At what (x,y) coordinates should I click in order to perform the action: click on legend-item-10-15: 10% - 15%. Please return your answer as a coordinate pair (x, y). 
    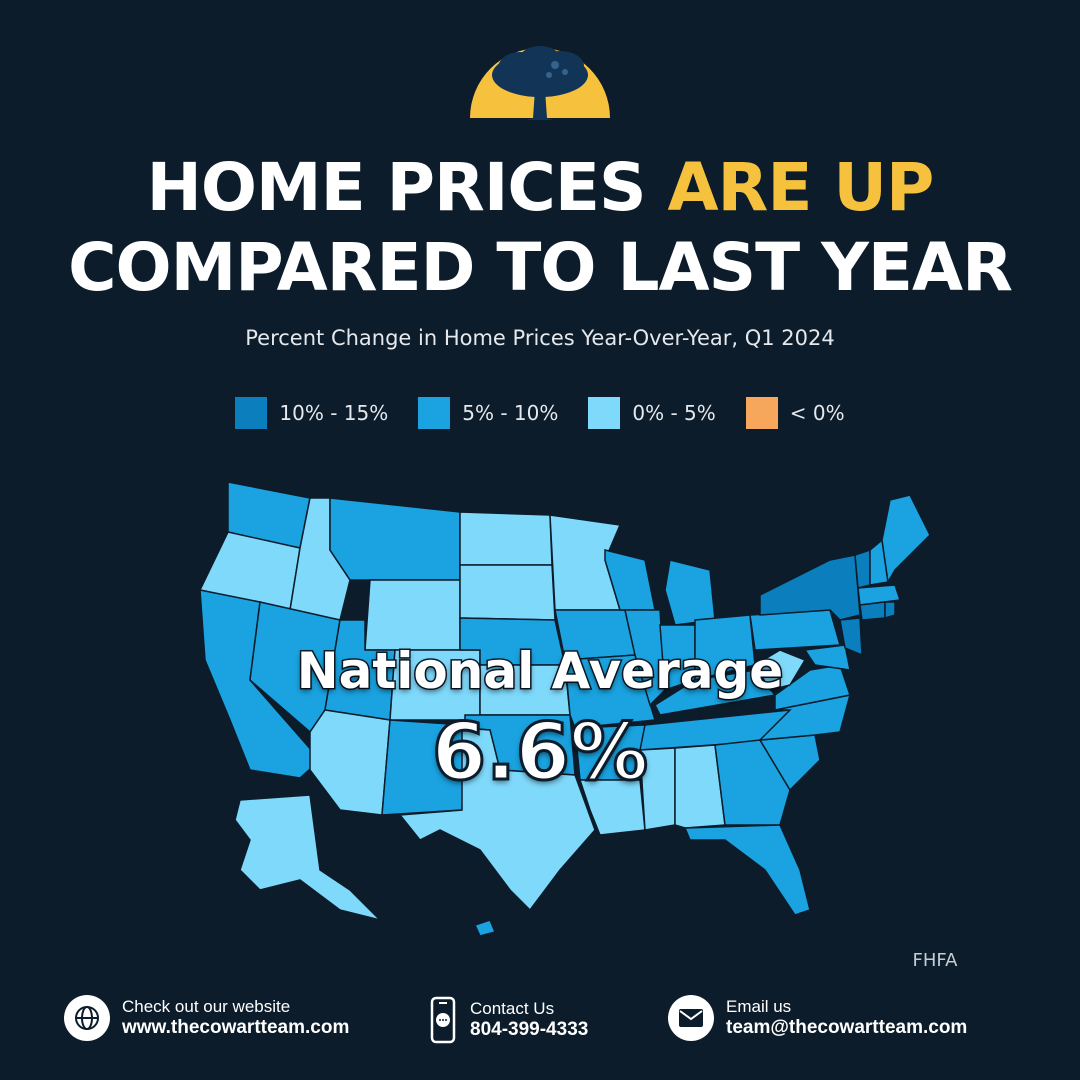
    Looking at the image, I should click on (311, 413).